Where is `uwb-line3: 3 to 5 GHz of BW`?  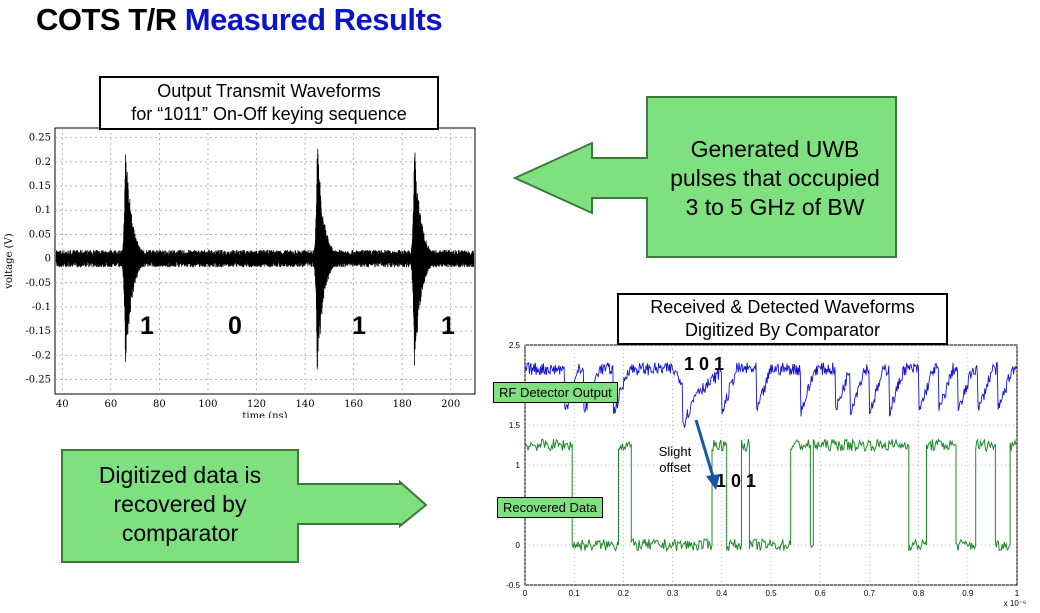
uwb-line3: 3 to 5 GHz of BW is located at coordinates (775, 207).